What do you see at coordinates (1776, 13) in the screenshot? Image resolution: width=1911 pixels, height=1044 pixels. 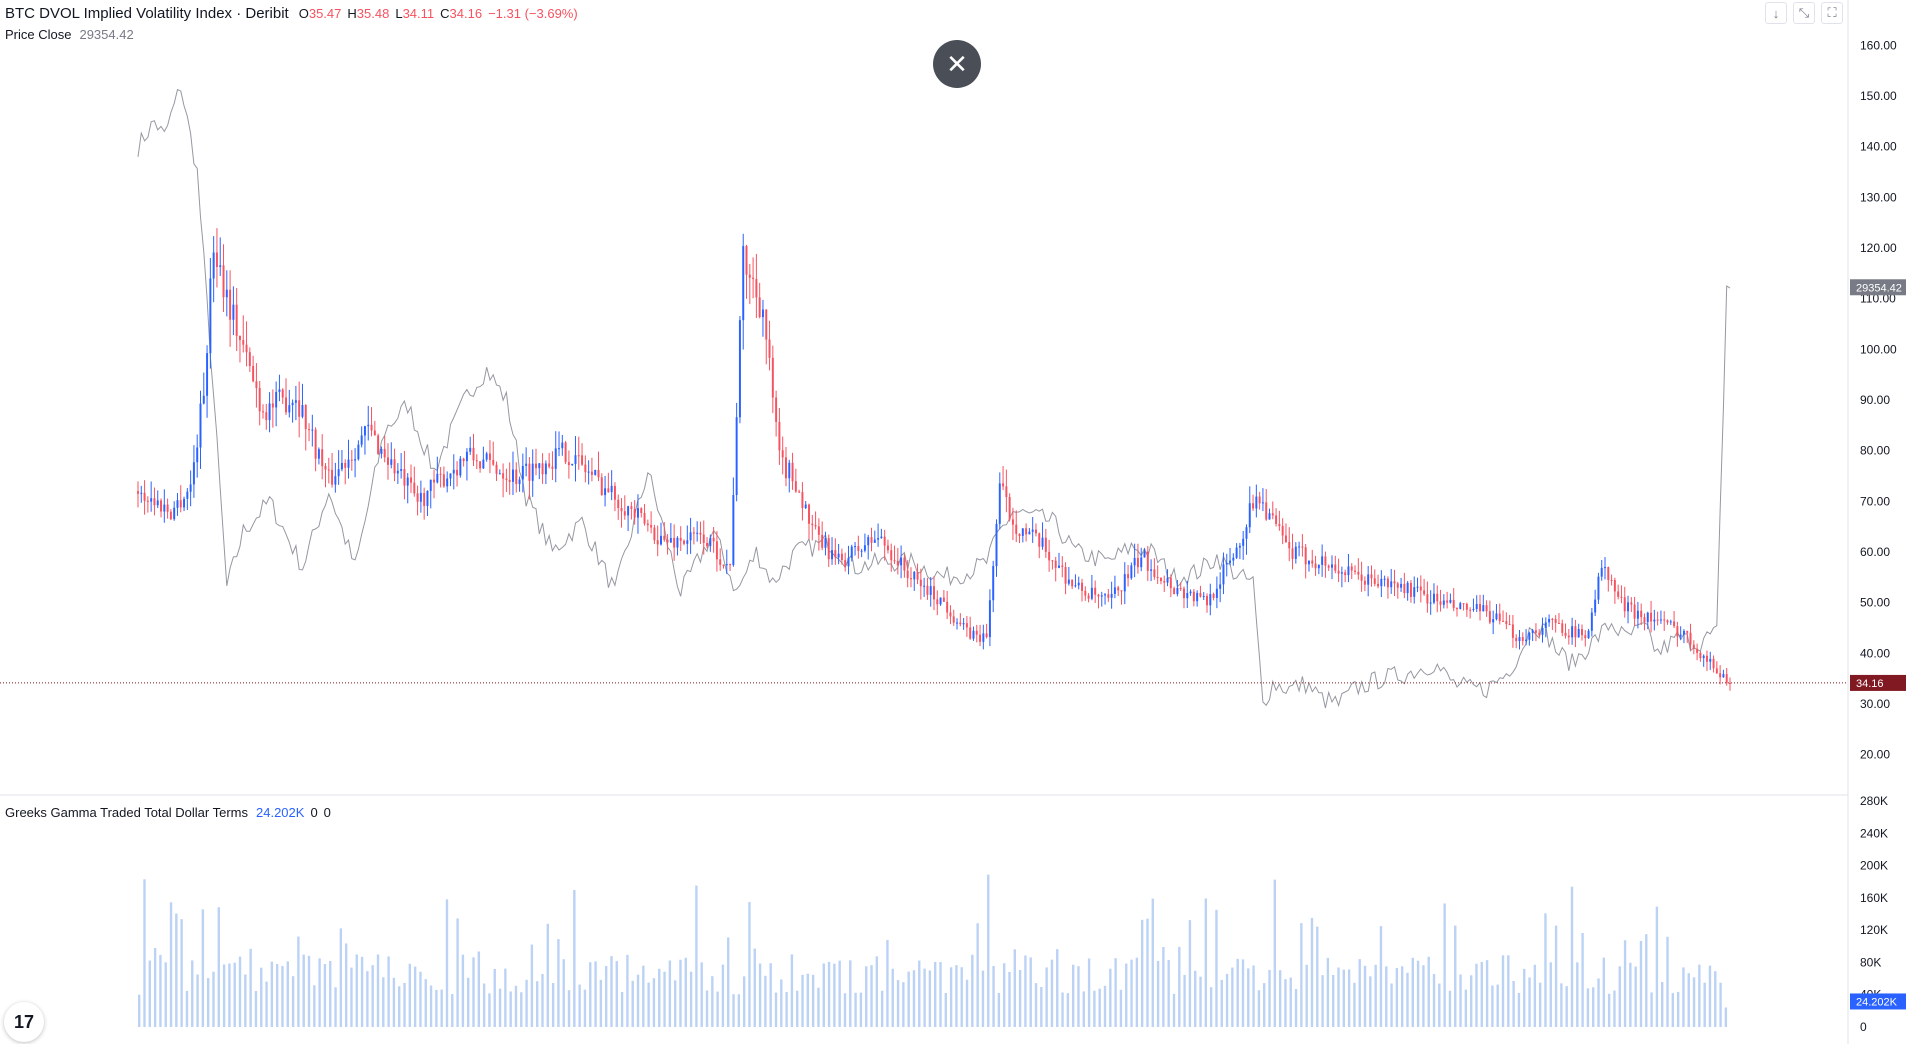 I see `arrow-down-icon: ↓` at bounding box center [1776, 13].